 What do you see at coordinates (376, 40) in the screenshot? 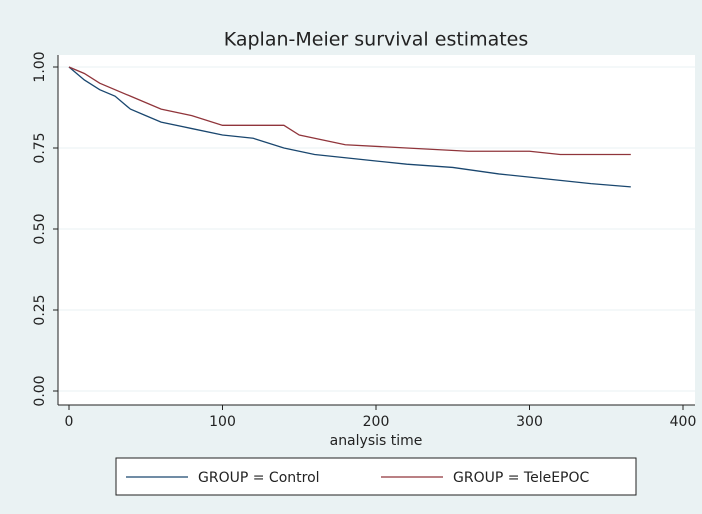
I see `chart-title: Kaplan-Meier survival estimates` at bounding box center [376, 40].